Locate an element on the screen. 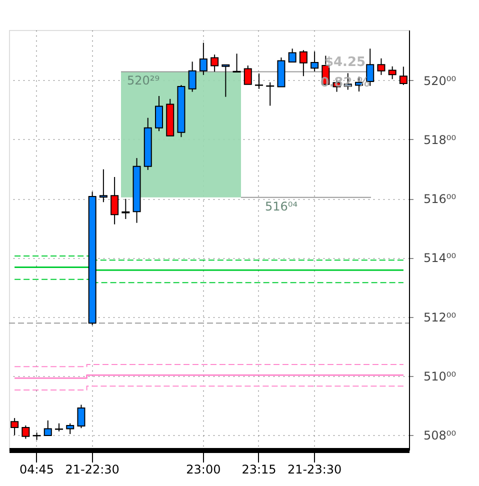 The width and height of the screenshot is (479, 486). x-tick-label: 23:15 is located at coordinates (259, 469).